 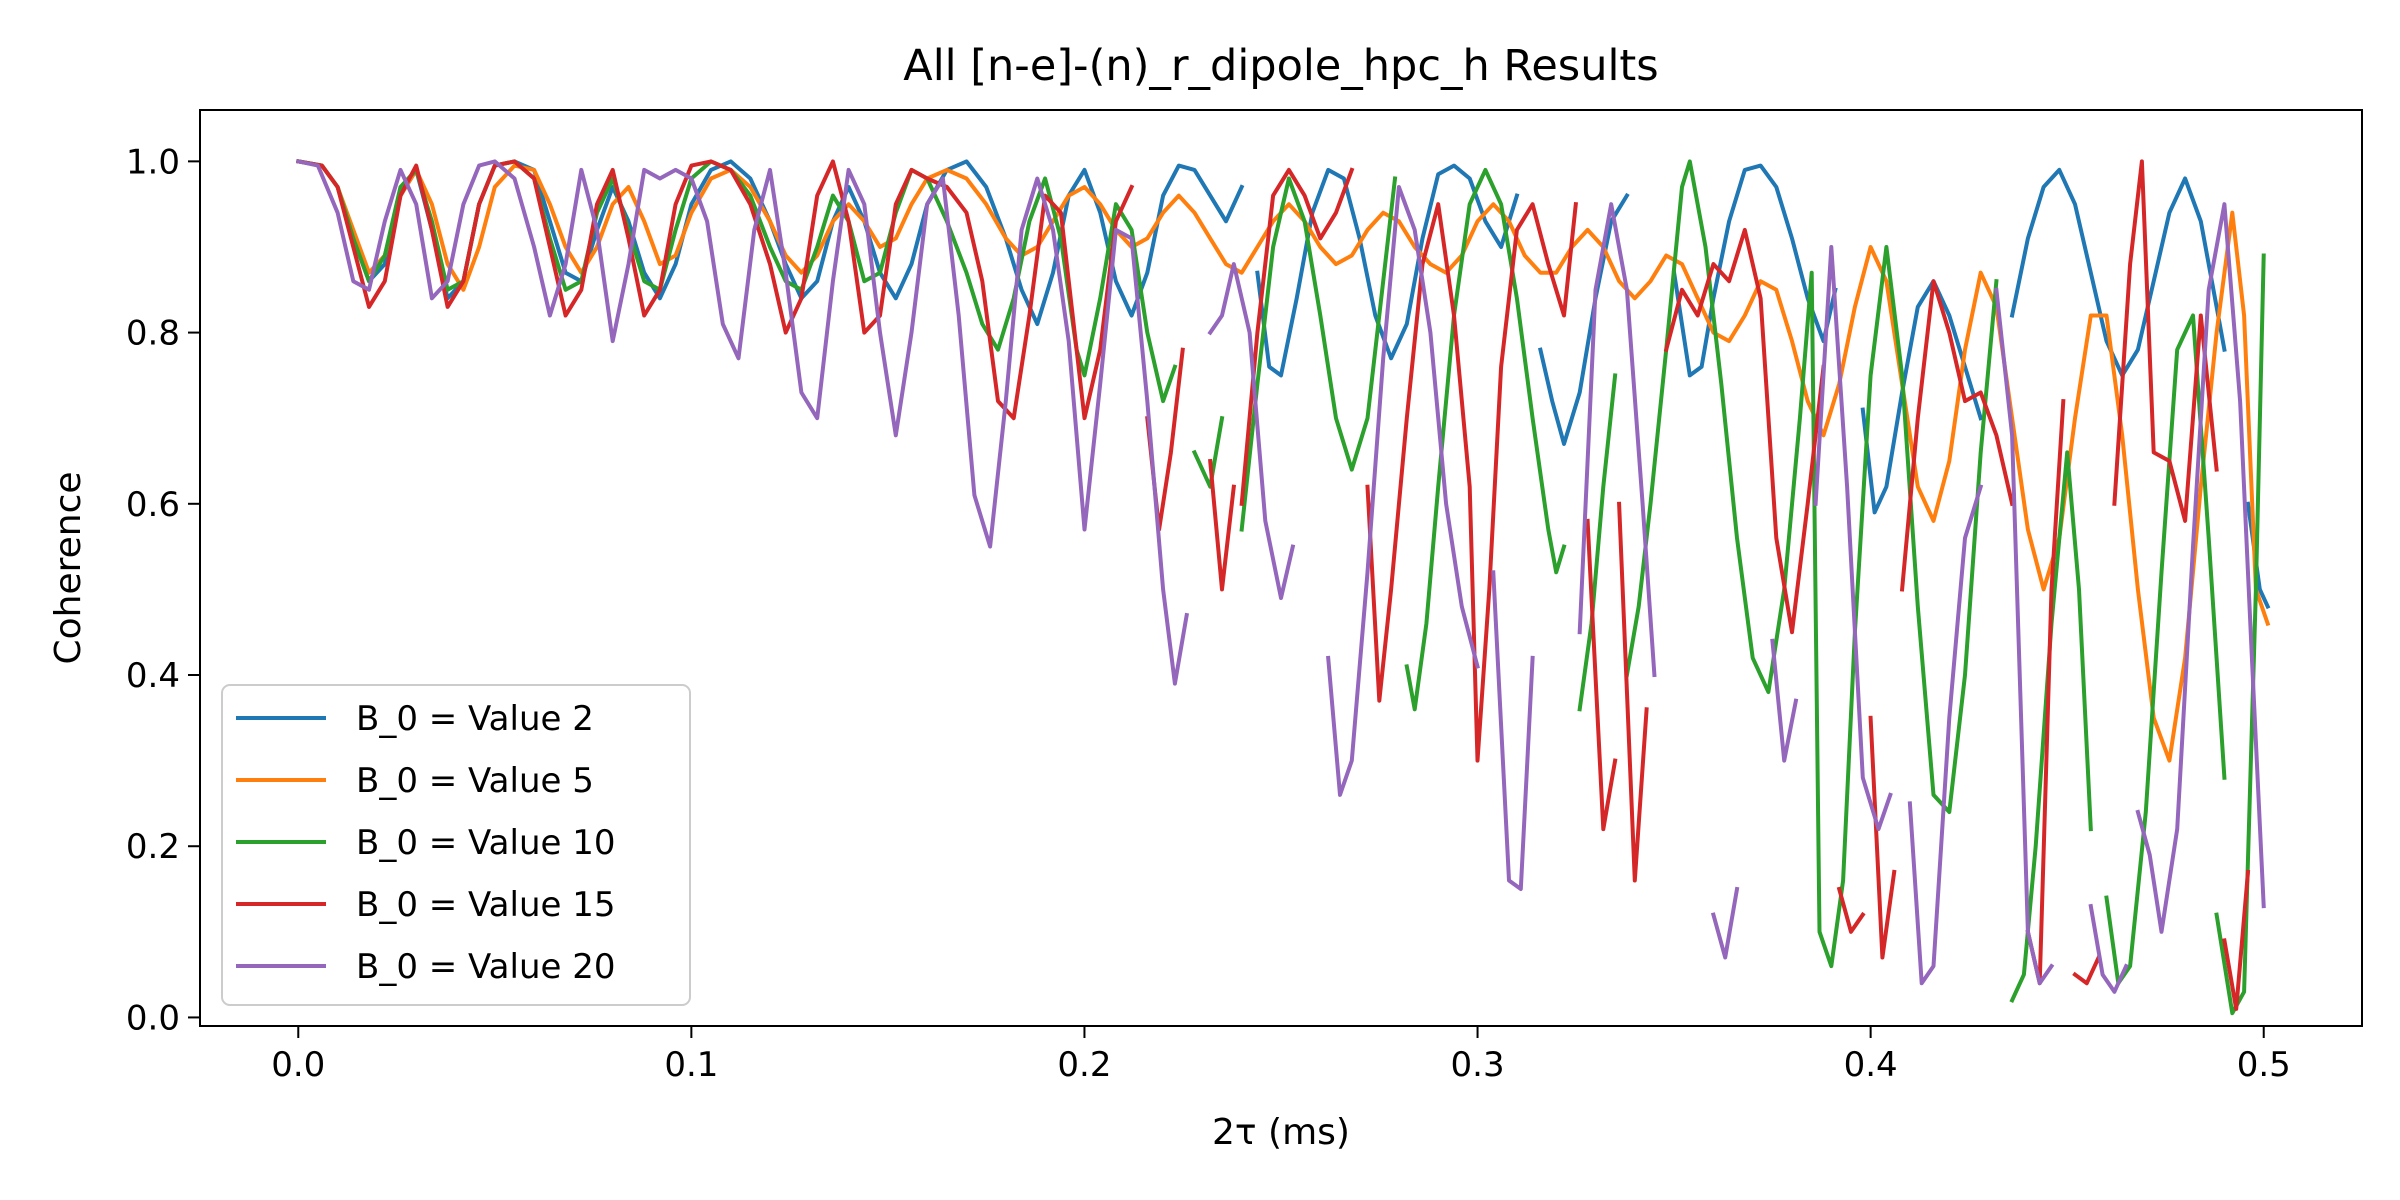 I want to click on legend-label: B_0 = Value 10, so click(x=486, y=843).